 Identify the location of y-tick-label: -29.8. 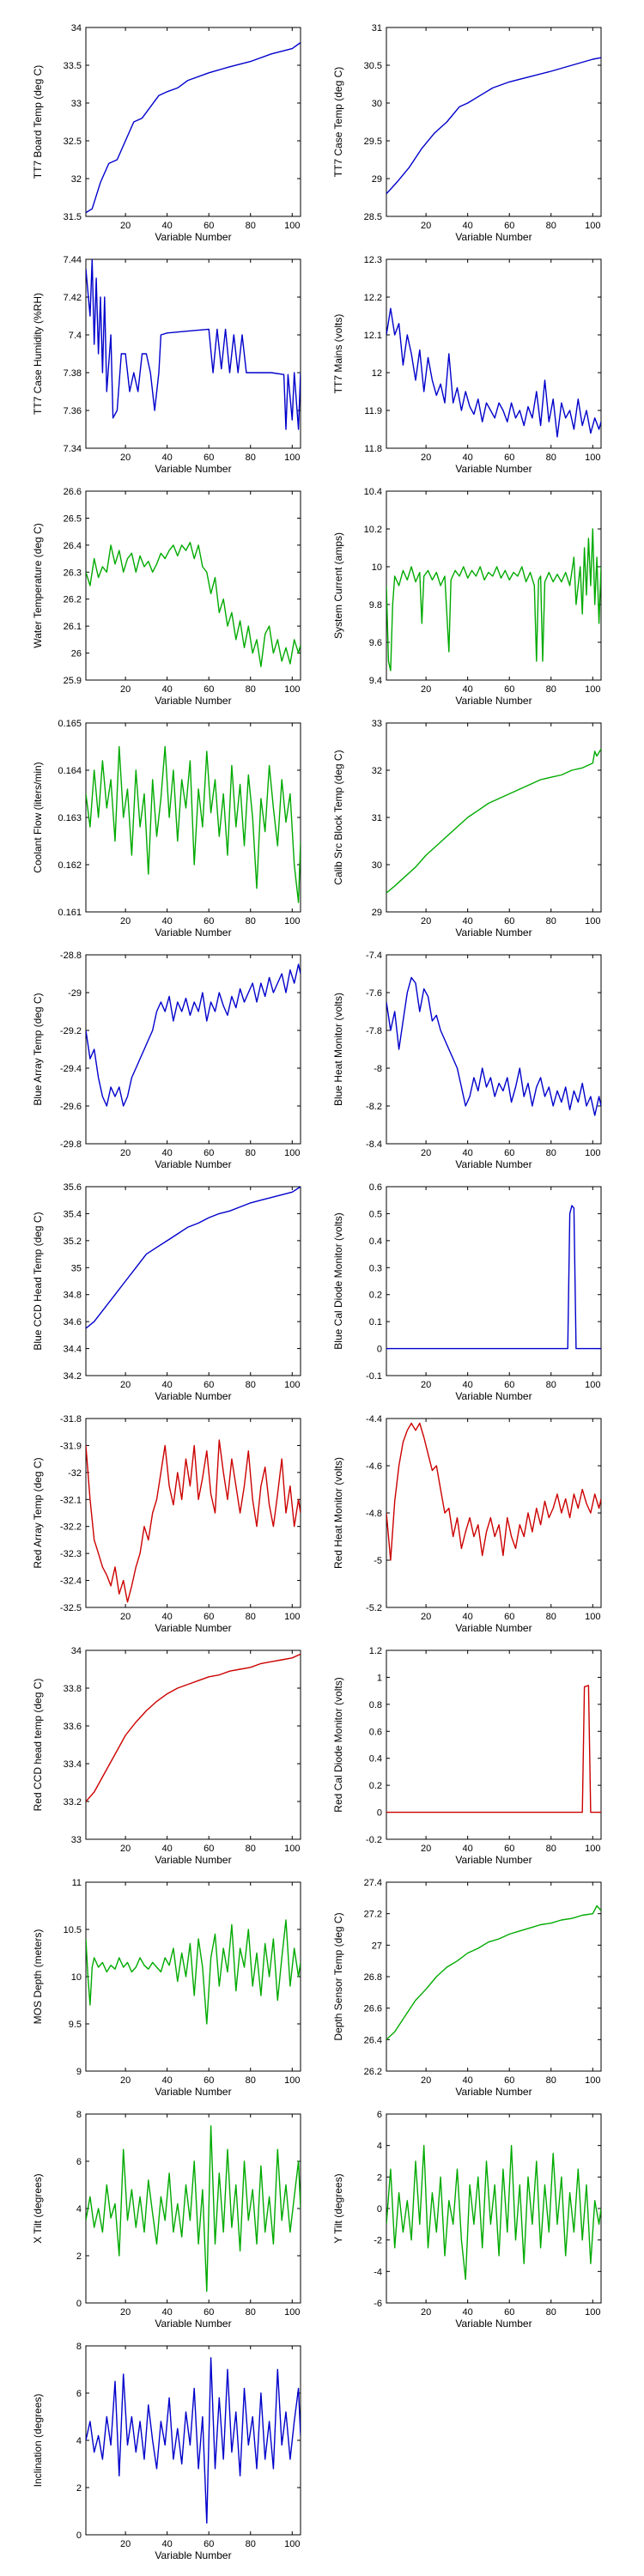
(71, 1144).